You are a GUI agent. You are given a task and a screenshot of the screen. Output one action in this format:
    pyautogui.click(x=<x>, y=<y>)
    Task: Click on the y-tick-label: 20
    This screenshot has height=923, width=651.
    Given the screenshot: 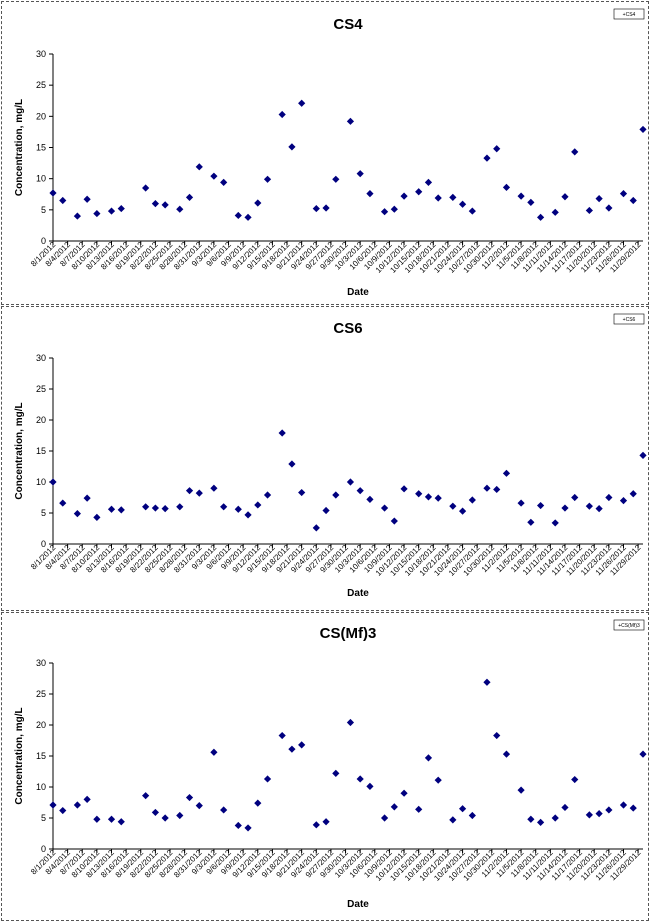 What is the action you would take?
    pyautogui.click(x=41, y=420)
    